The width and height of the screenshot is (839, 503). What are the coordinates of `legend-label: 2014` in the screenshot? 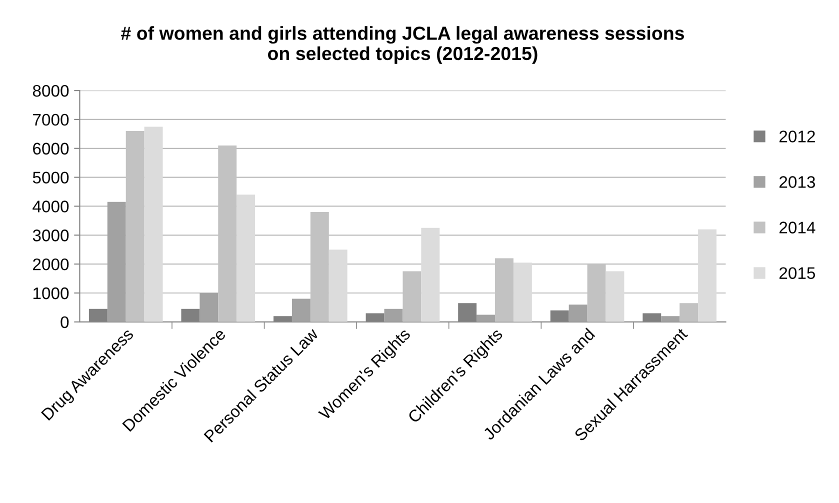 It's located at (797, 228).